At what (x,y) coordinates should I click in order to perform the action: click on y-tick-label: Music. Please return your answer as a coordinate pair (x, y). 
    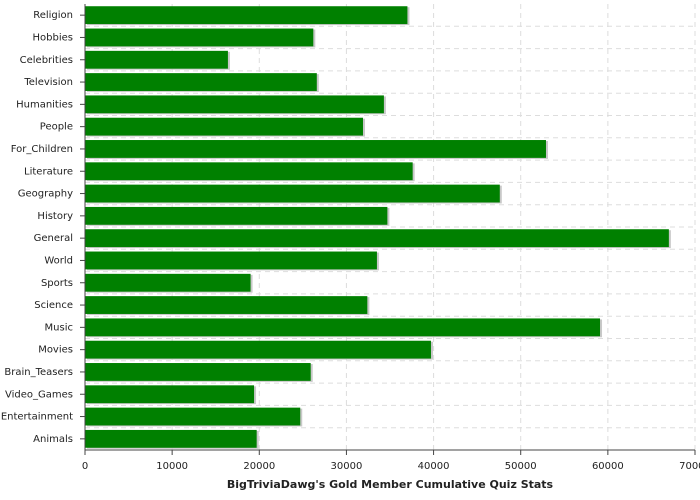
    Looking at the image, I should click on (59, 327).